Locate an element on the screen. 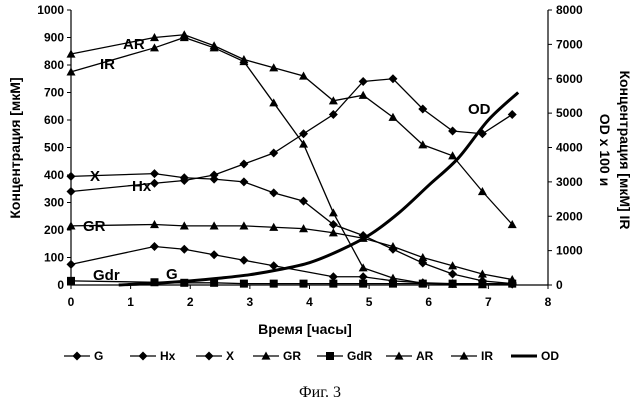  legend-marker-x is located at coordinates (209, 356).